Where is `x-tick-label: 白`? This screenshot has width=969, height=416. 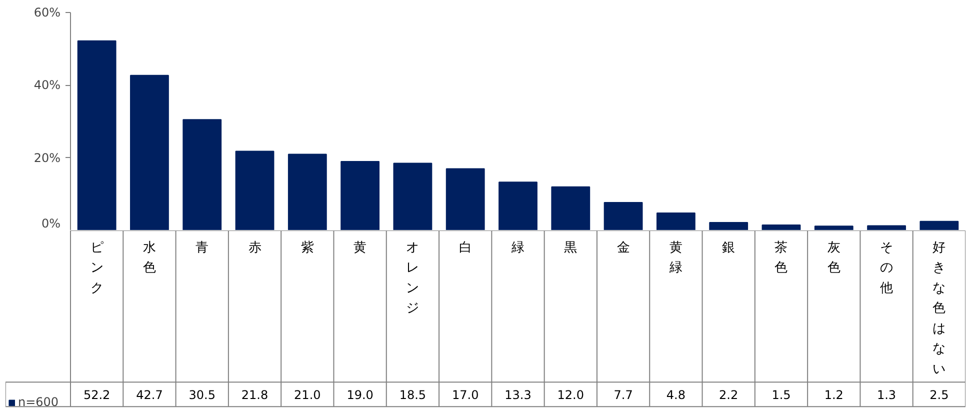
x-tick-label: 白 is located at coordinates (465, 248).